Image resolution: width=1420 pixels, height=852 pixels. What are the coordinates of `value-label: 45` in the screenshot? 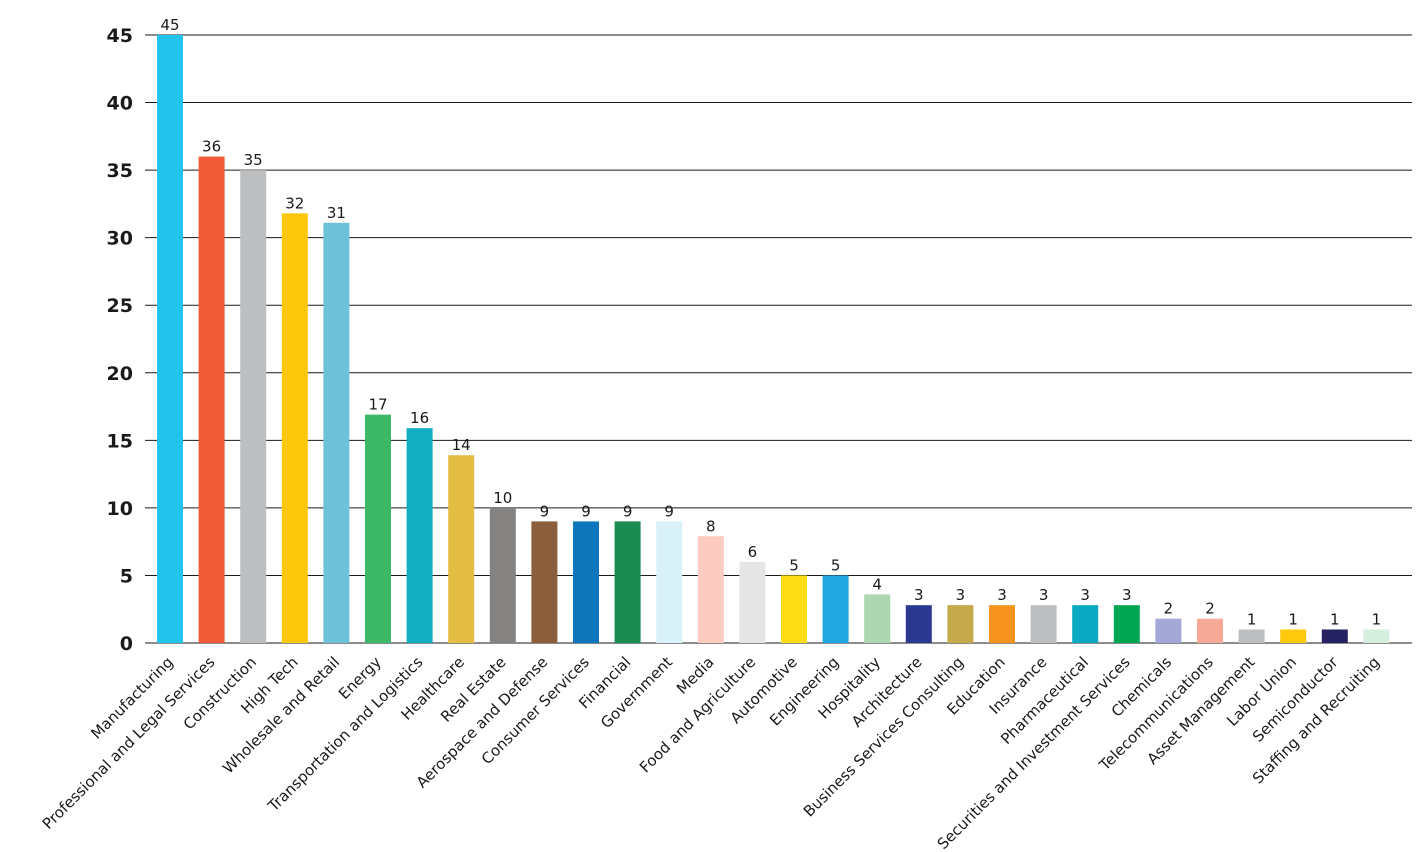 It's located at (169, 25).